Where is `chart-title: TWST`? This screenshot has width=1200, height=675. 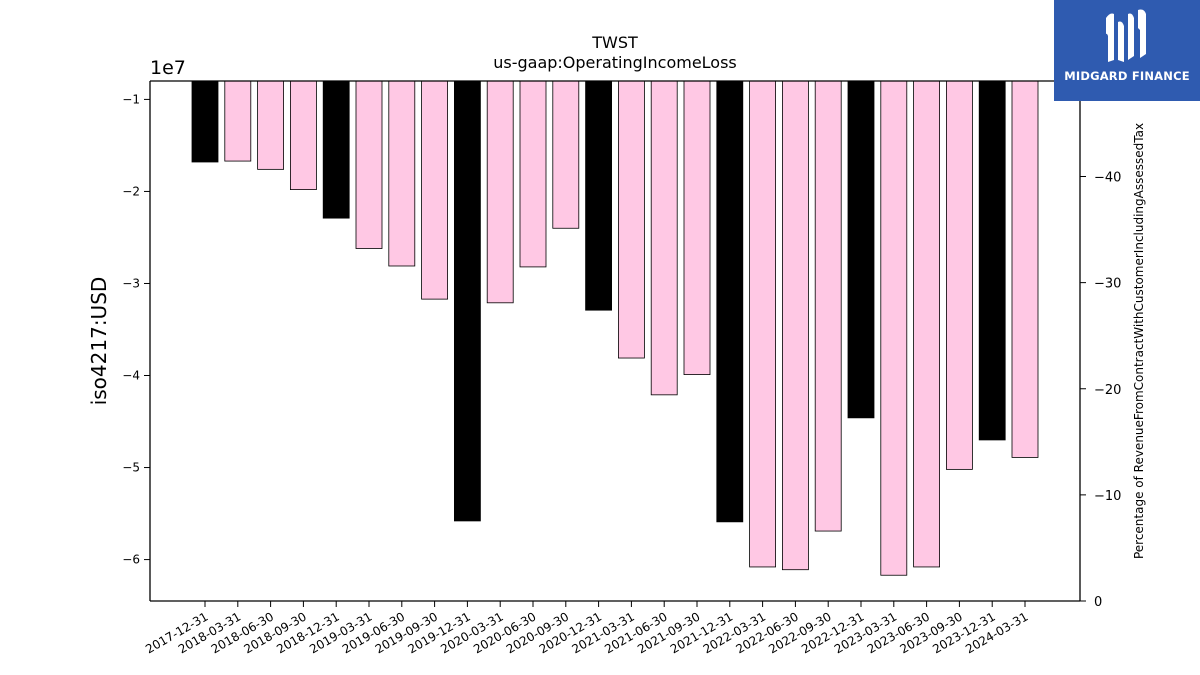 chart-title: TWST is located at coordinates (614, 42).